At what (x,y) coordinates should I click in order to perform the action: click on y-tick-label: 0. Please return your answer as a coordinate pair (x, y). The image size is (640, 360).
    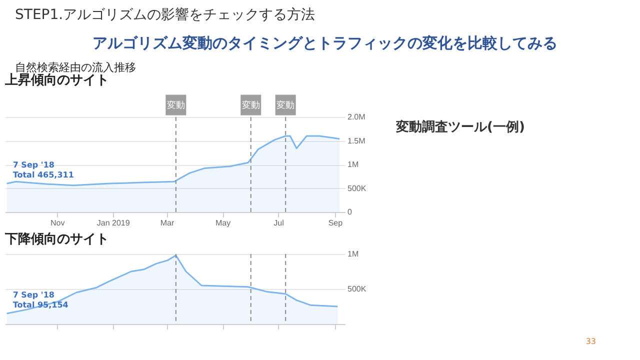
    Looking at the image, I should click on (350, 212).